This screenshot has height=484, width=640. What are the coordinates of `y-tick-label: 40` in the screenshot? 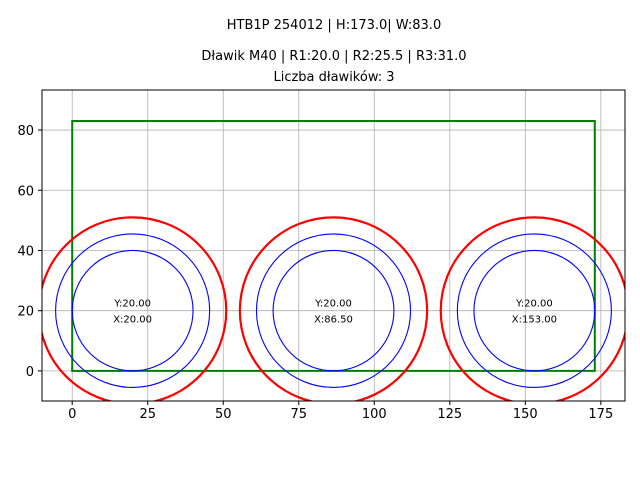 It's located at (25, 251).